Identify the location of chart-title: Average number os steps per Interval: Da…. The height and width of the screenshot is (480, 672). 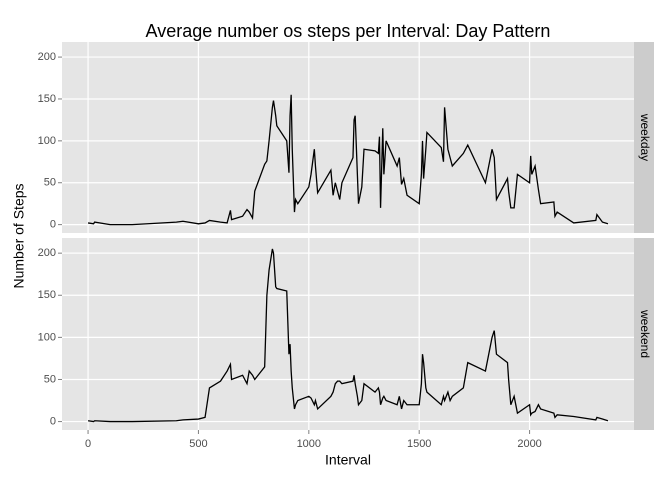
(348, 31).